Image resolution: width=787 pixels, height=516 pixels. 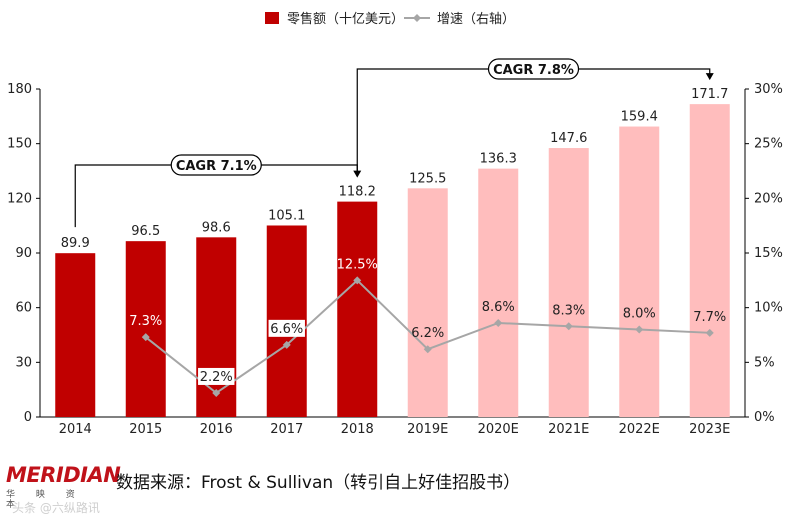 What do you see at coordinates (639, 271) in the screenshot?
I see `bar-2022E` at bounding box center [639, 271].